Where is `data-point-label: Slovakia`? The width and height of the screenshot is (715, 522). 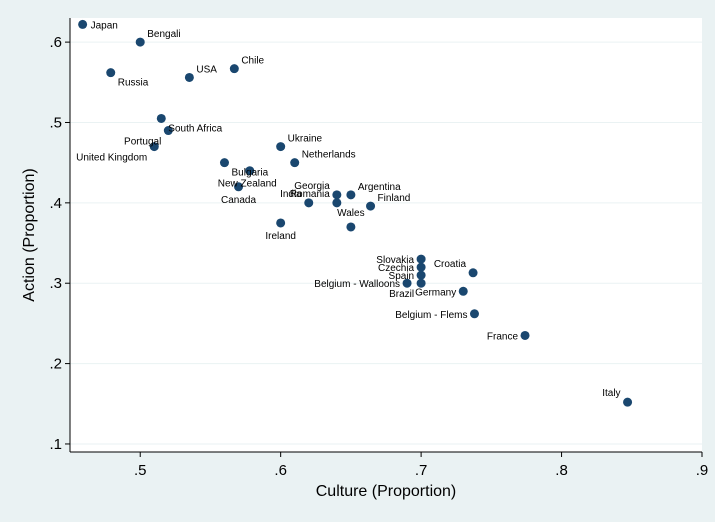 data-point-label: Slovakia is located at coordinates (395, 260).